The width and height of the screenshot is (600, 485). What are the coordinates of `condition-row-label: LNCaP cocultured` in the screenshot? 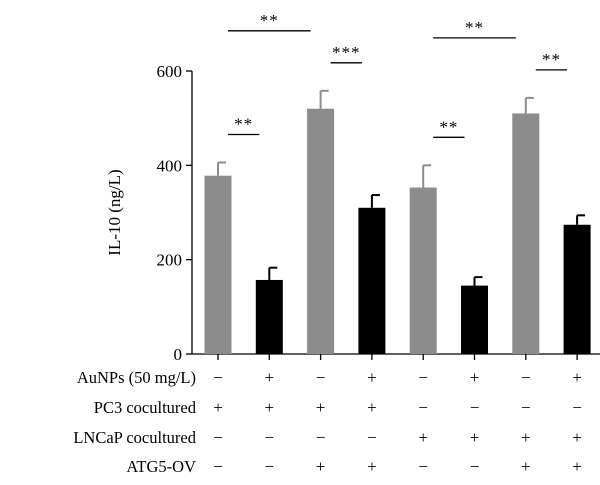 It's located at (134, 437).